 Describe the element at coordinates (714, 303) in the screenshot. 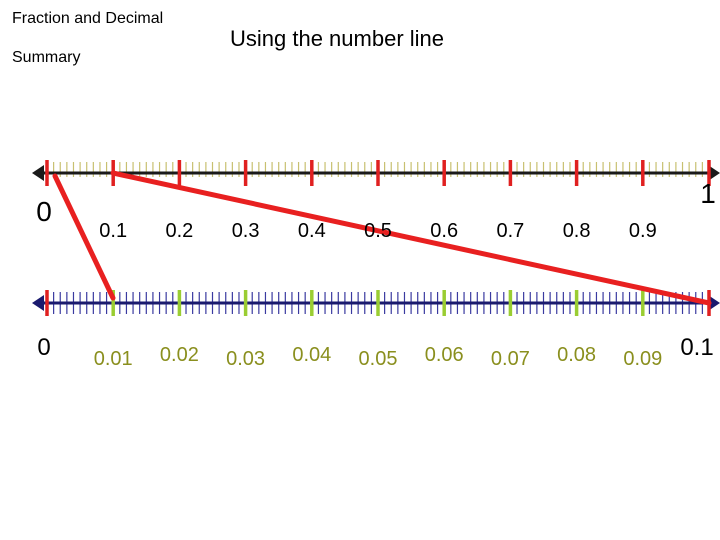

I see `bottom-axis-right-arrow` at that location.